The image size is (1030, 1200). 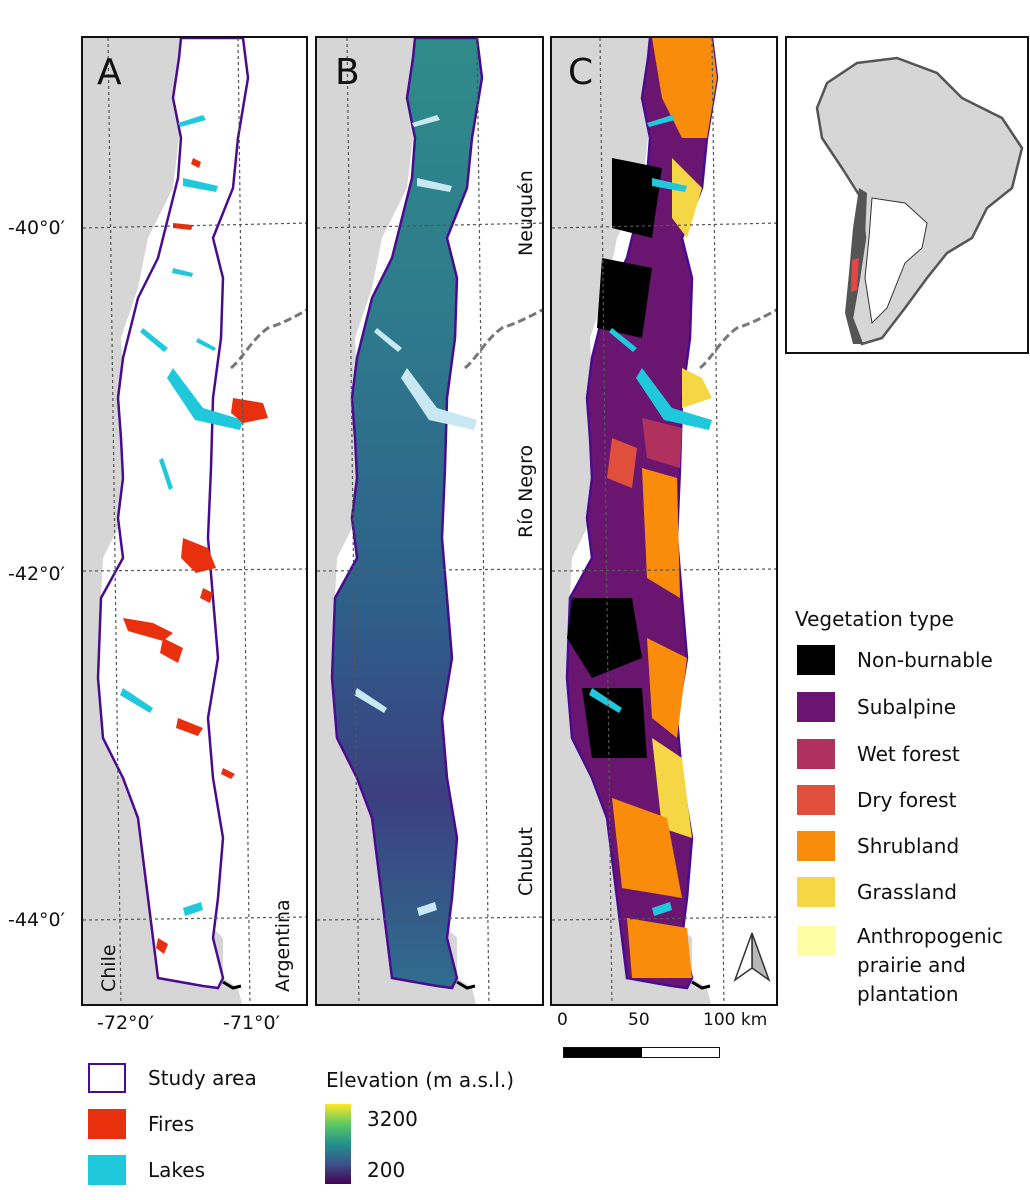 What do you see at coordinates (816, 754) in the screenshot?
I see `wet-forest-swatch` at bounding box center [816, 754].